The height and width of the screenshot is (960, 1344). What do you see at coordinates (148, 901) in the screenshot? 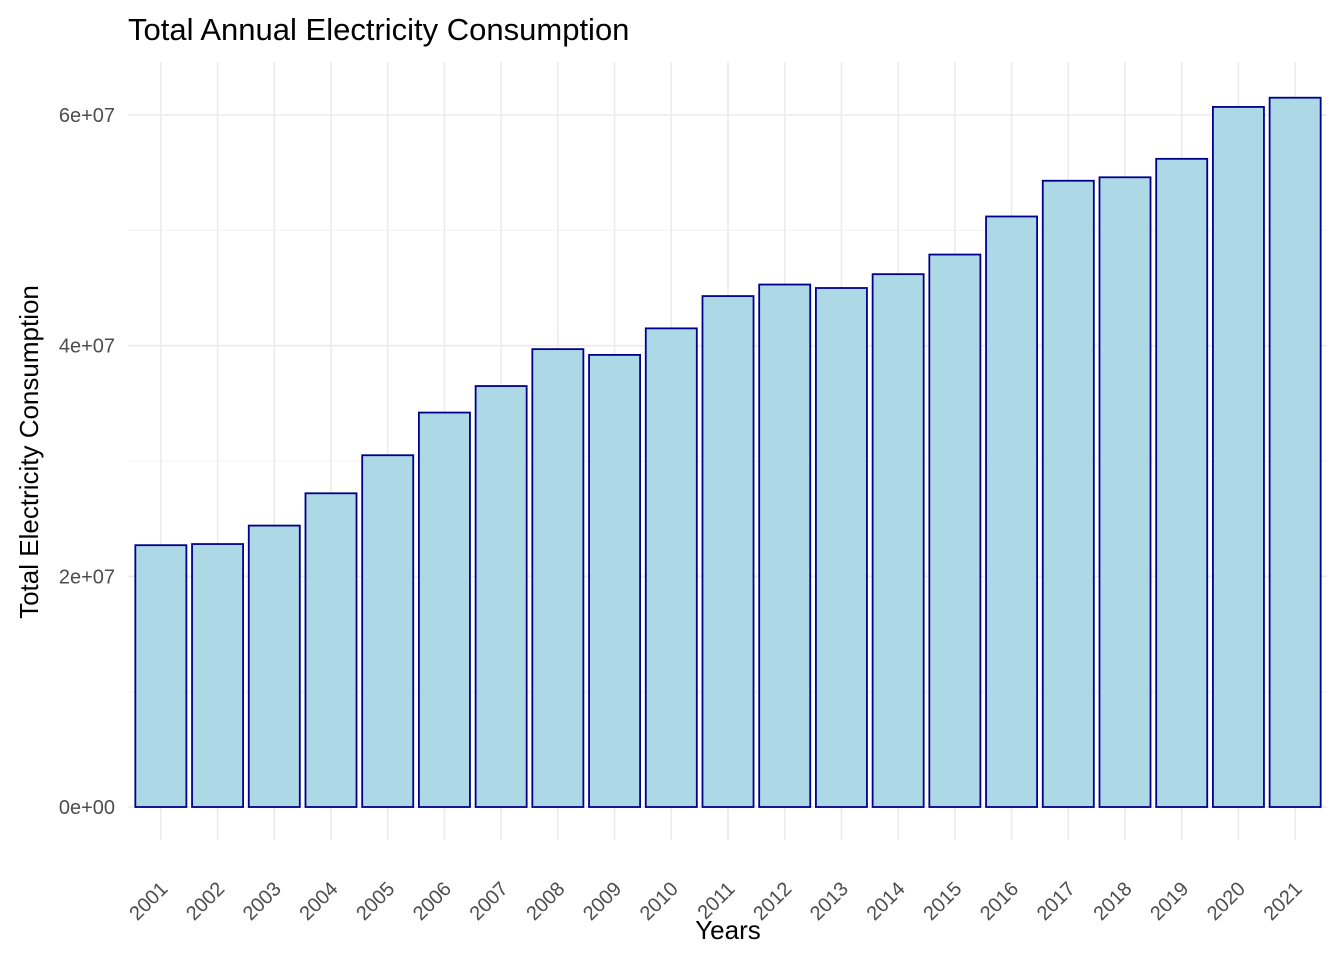
I see `x-tick-label: 2001` at bounding box center [148, 901].